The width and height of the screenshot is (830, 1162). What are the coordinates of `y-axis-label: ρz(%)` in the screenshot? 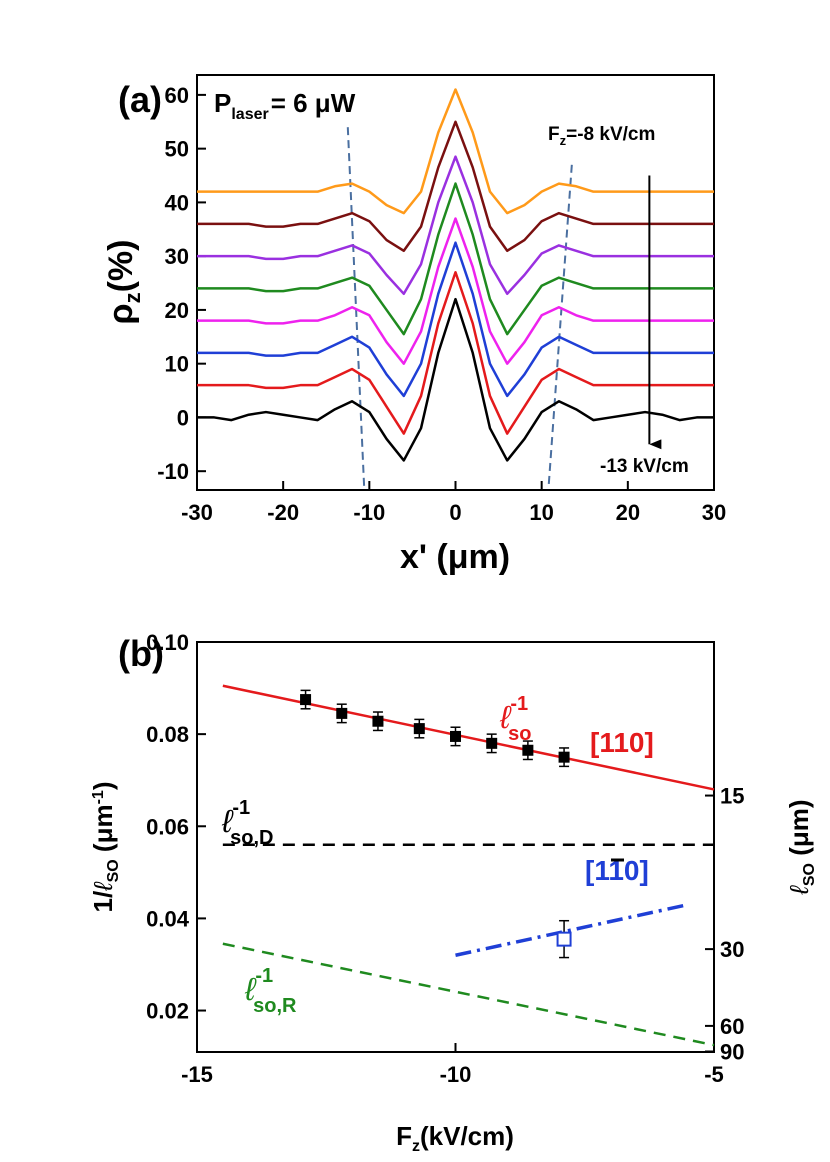 It's located at (123, 282).